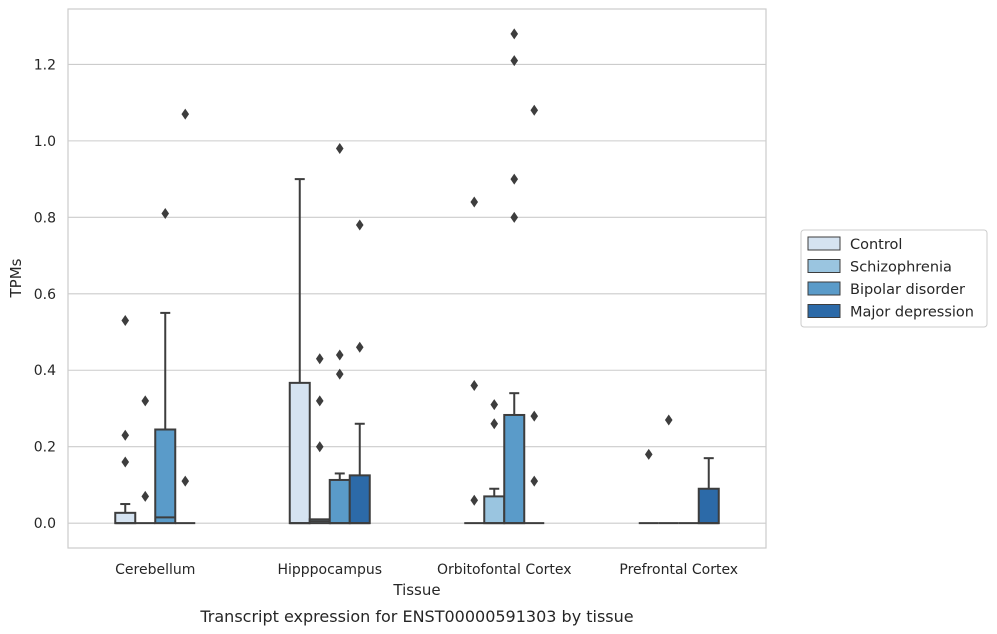 The height and width of the screenshot is (634, 997). What do you see at coordinates (45, 142) in the screenshot?
I see `y-tick-label: 1.0` at bounding box center [45, 142].